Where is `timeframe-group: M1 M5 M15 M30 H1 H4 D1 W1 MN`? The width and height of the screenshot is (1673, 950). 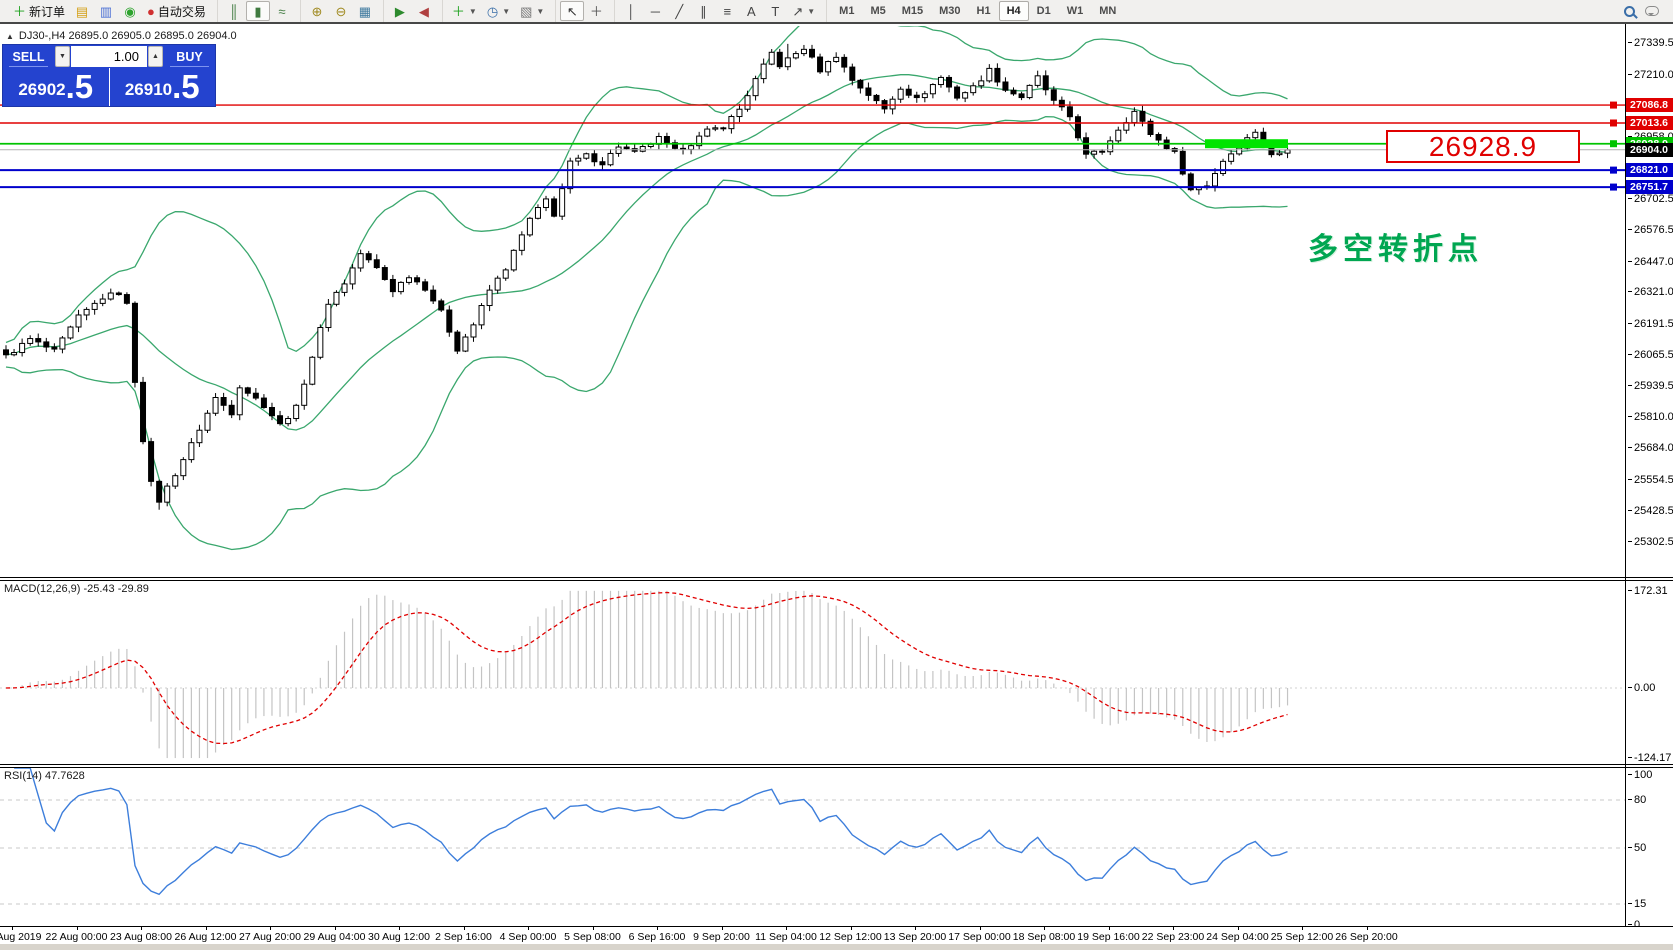 timeframe-group: M1 M5 M15 M30 H1 H4 D1 W1 MN is located at coordinates (977, 11).